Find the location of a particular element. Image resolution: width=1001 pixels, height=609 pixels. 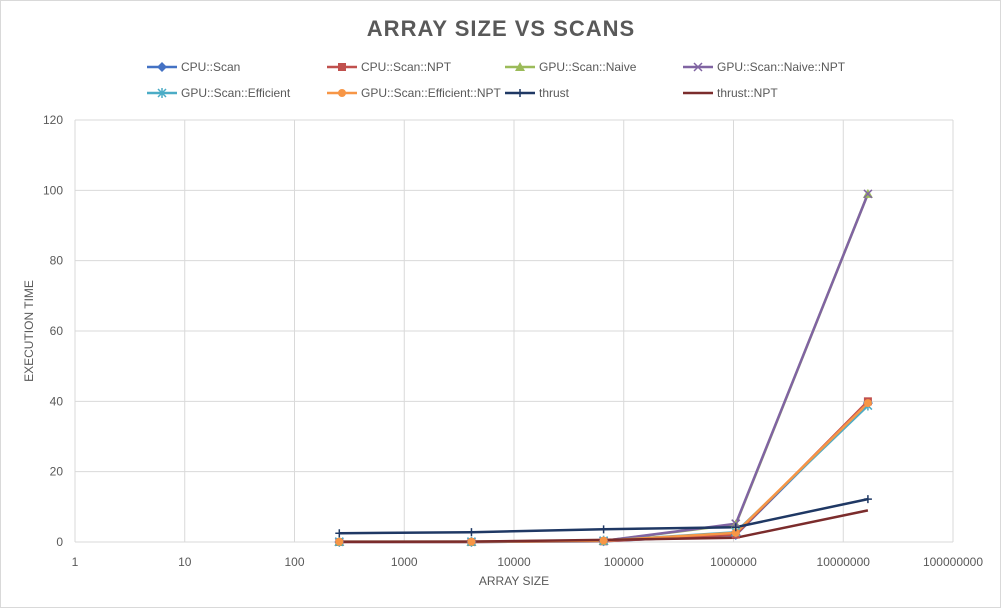

legend-label: GPU::Scan::Efficient::NPT is located at coordinates (431, 93).